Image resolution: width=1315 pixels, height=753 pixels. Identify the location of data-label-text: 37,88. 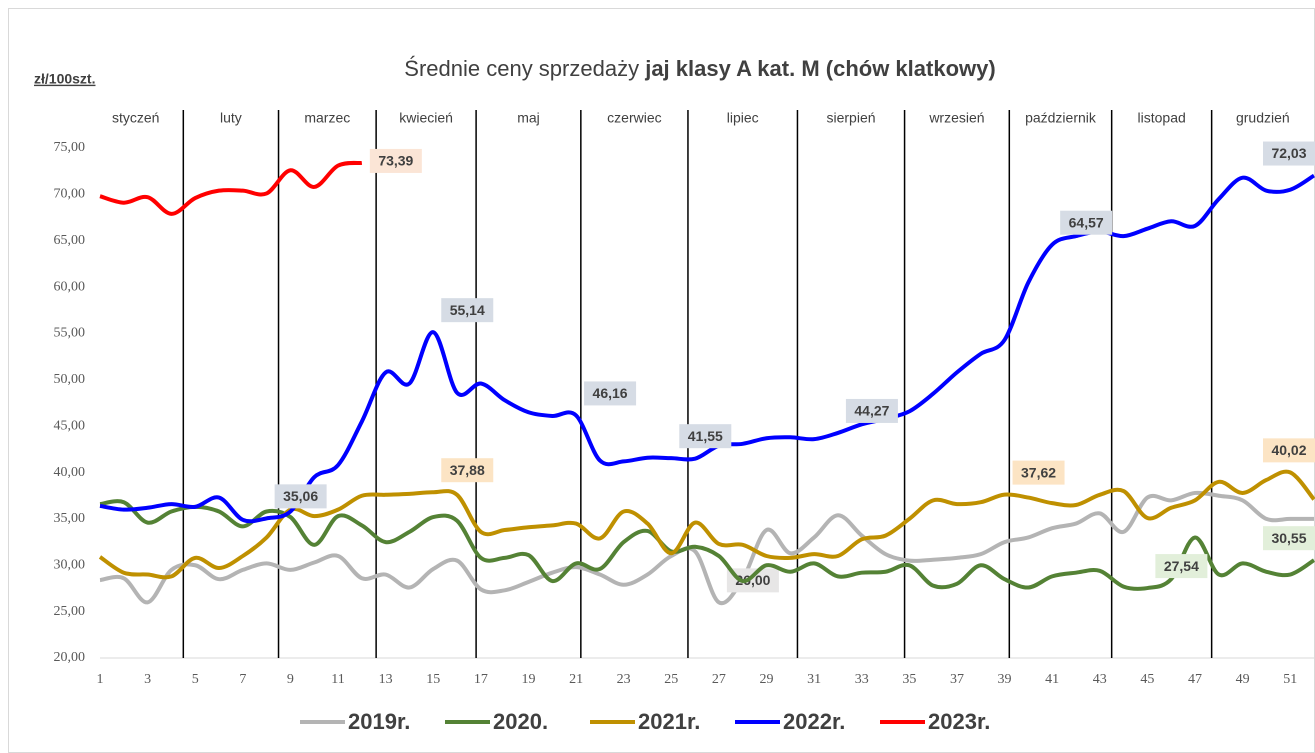
(467, 470).